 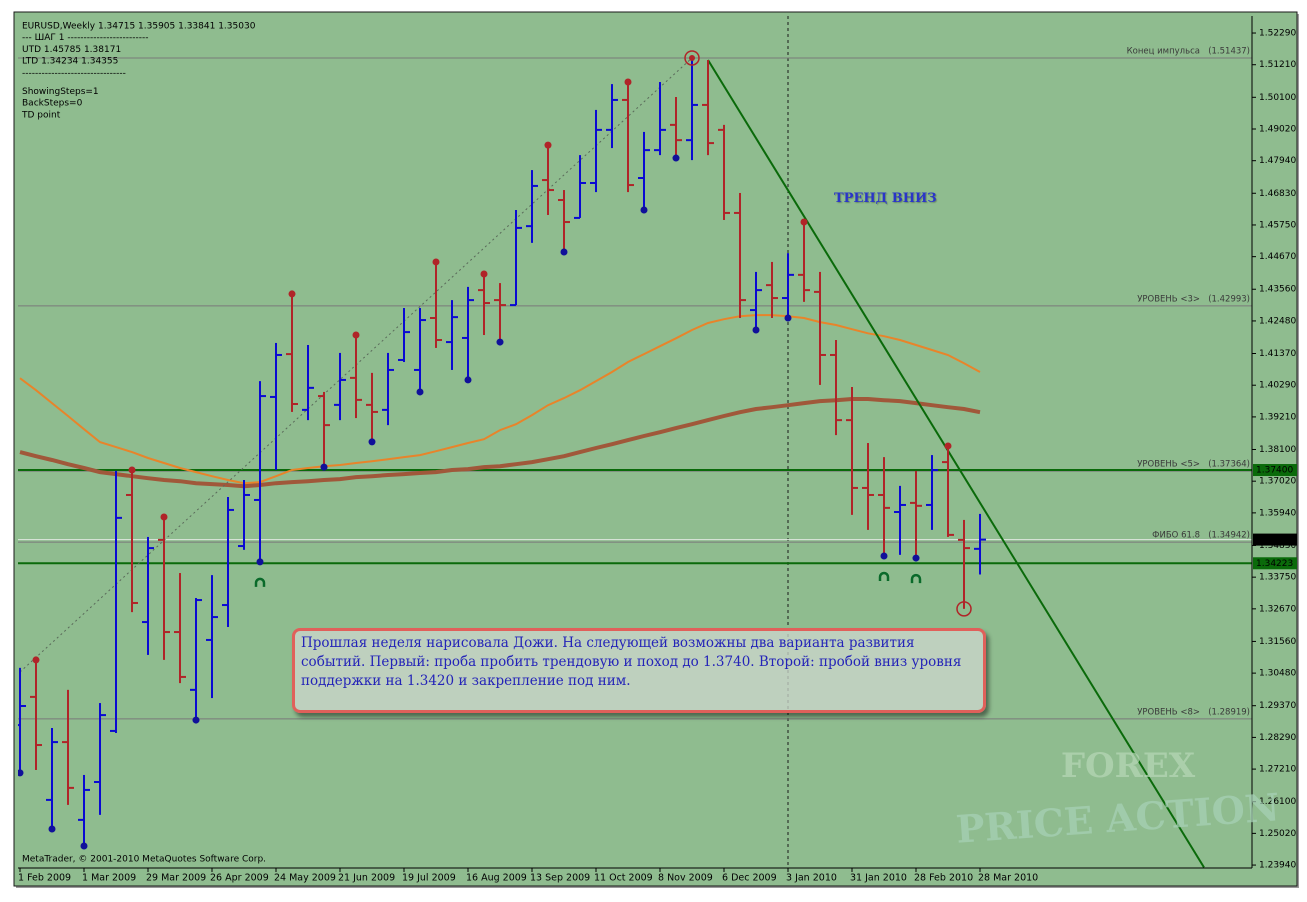 What do you see at coordinates (1277, 546) in the screenshot?
I see `y-tick-label: 1.34830` at bounding box center [1277, 546].